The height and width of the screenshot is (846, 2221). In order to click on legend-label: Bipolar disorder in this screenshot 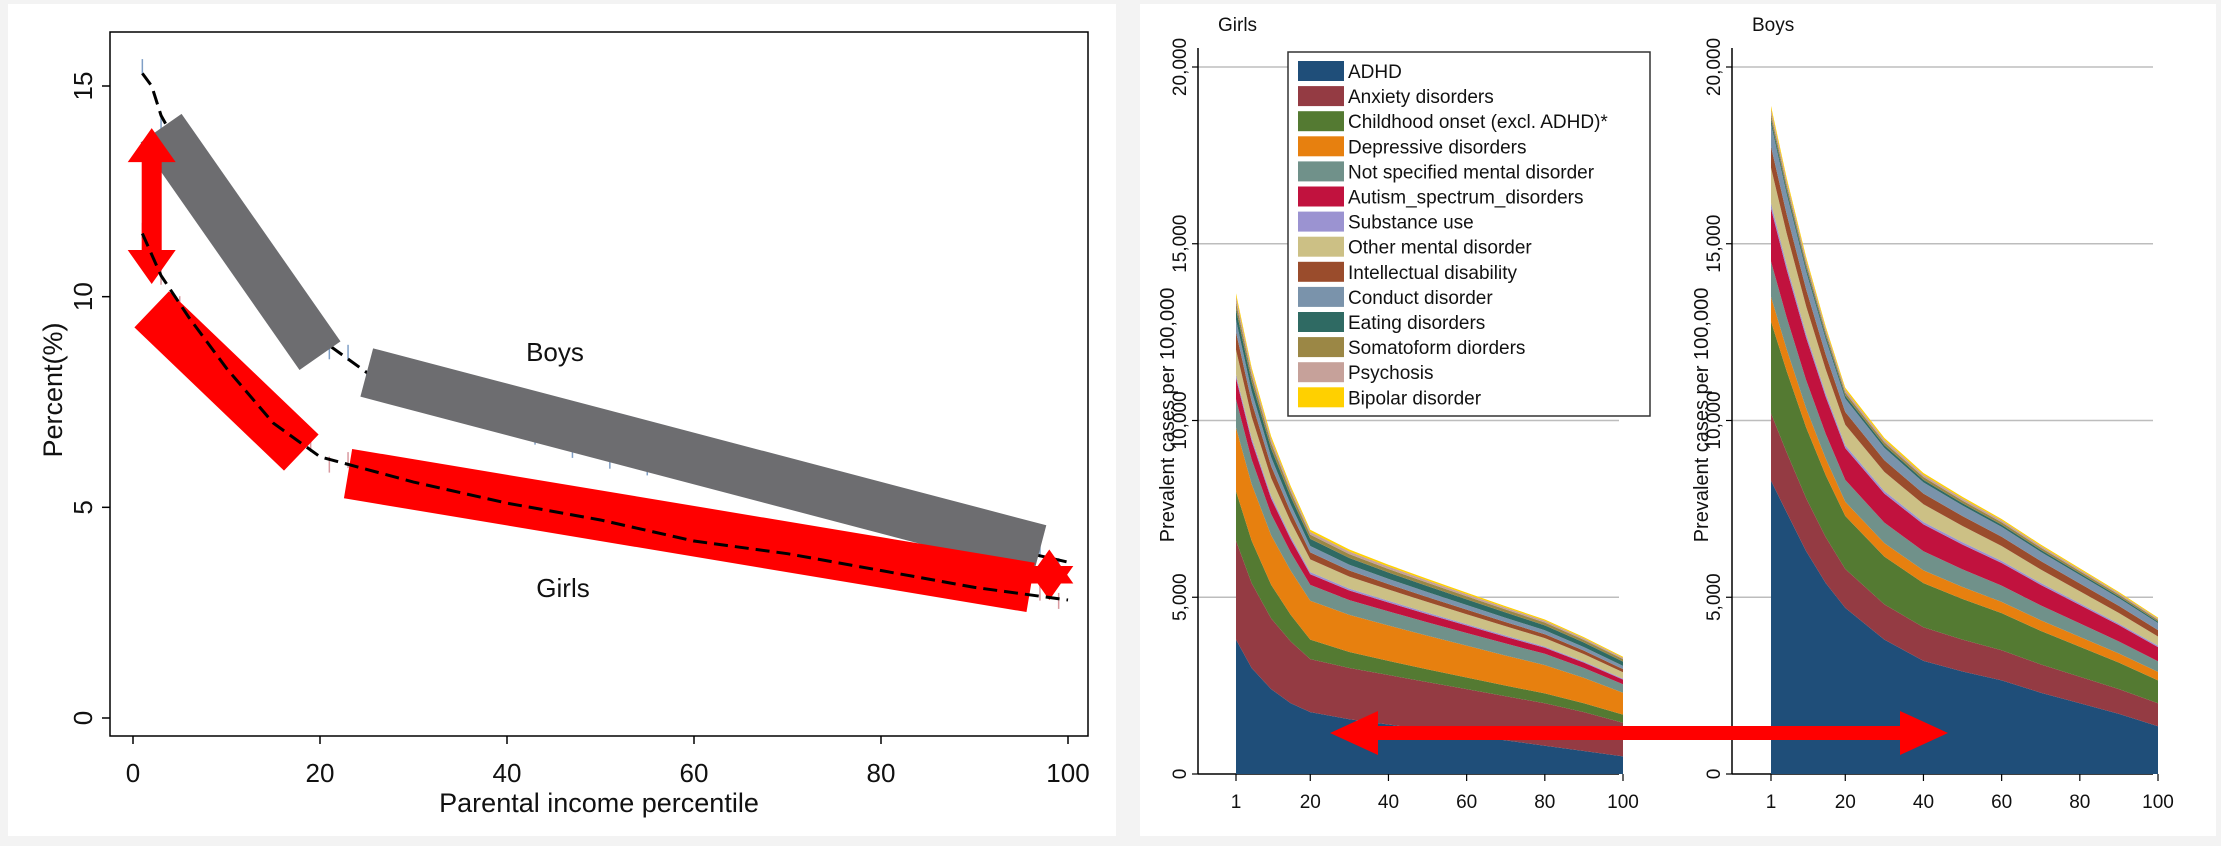, I will do `click(1415, 398)`.